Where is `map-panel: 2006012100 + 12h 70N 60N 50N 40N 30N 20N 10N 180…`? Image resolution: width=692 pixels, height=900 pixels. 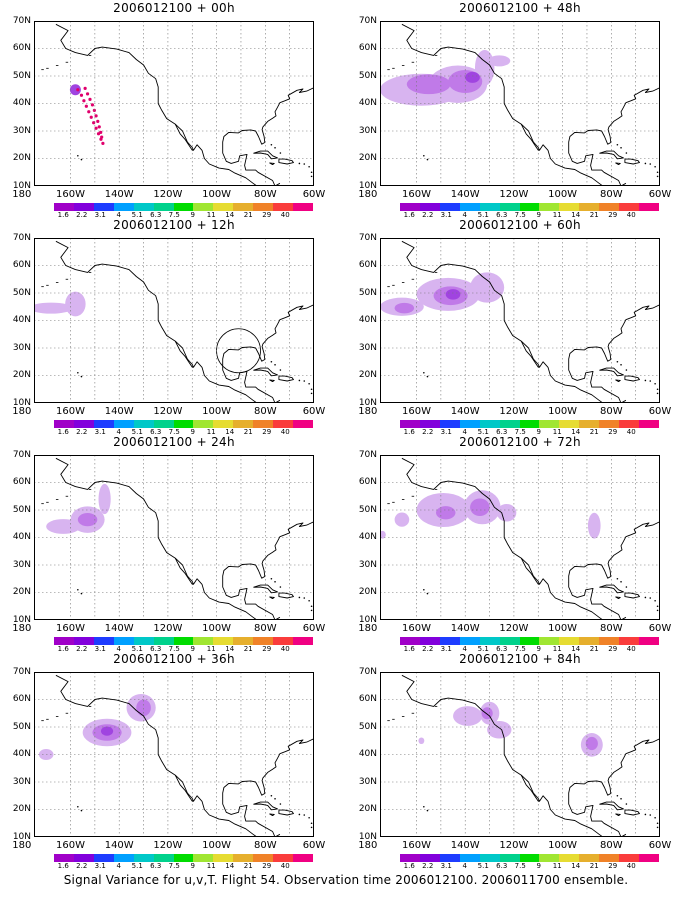
map-panel: 2006012100 + 12h 70N 60N 50N 40N 30N 20N 10N 180… is located at coordinates (173, 326).